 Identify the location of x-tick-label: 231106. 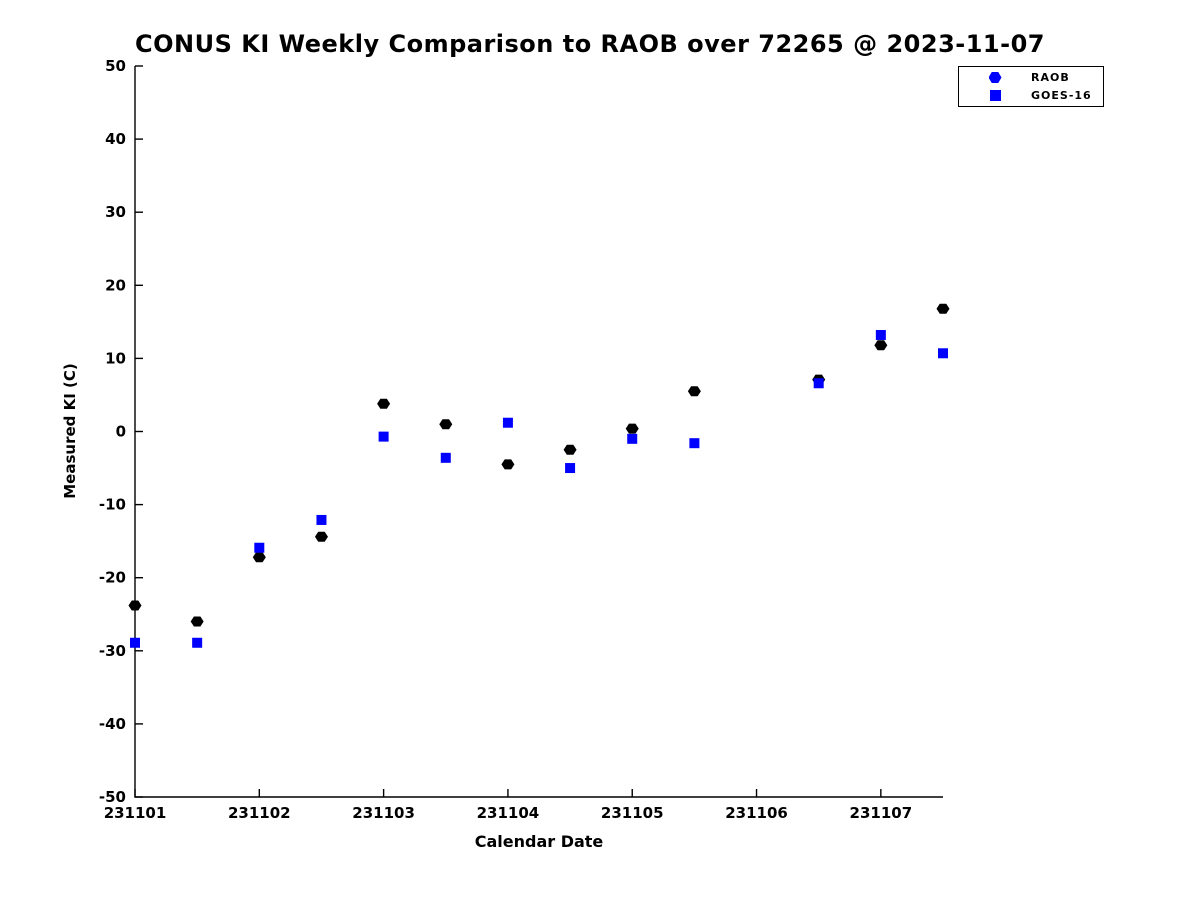
(756, 813).